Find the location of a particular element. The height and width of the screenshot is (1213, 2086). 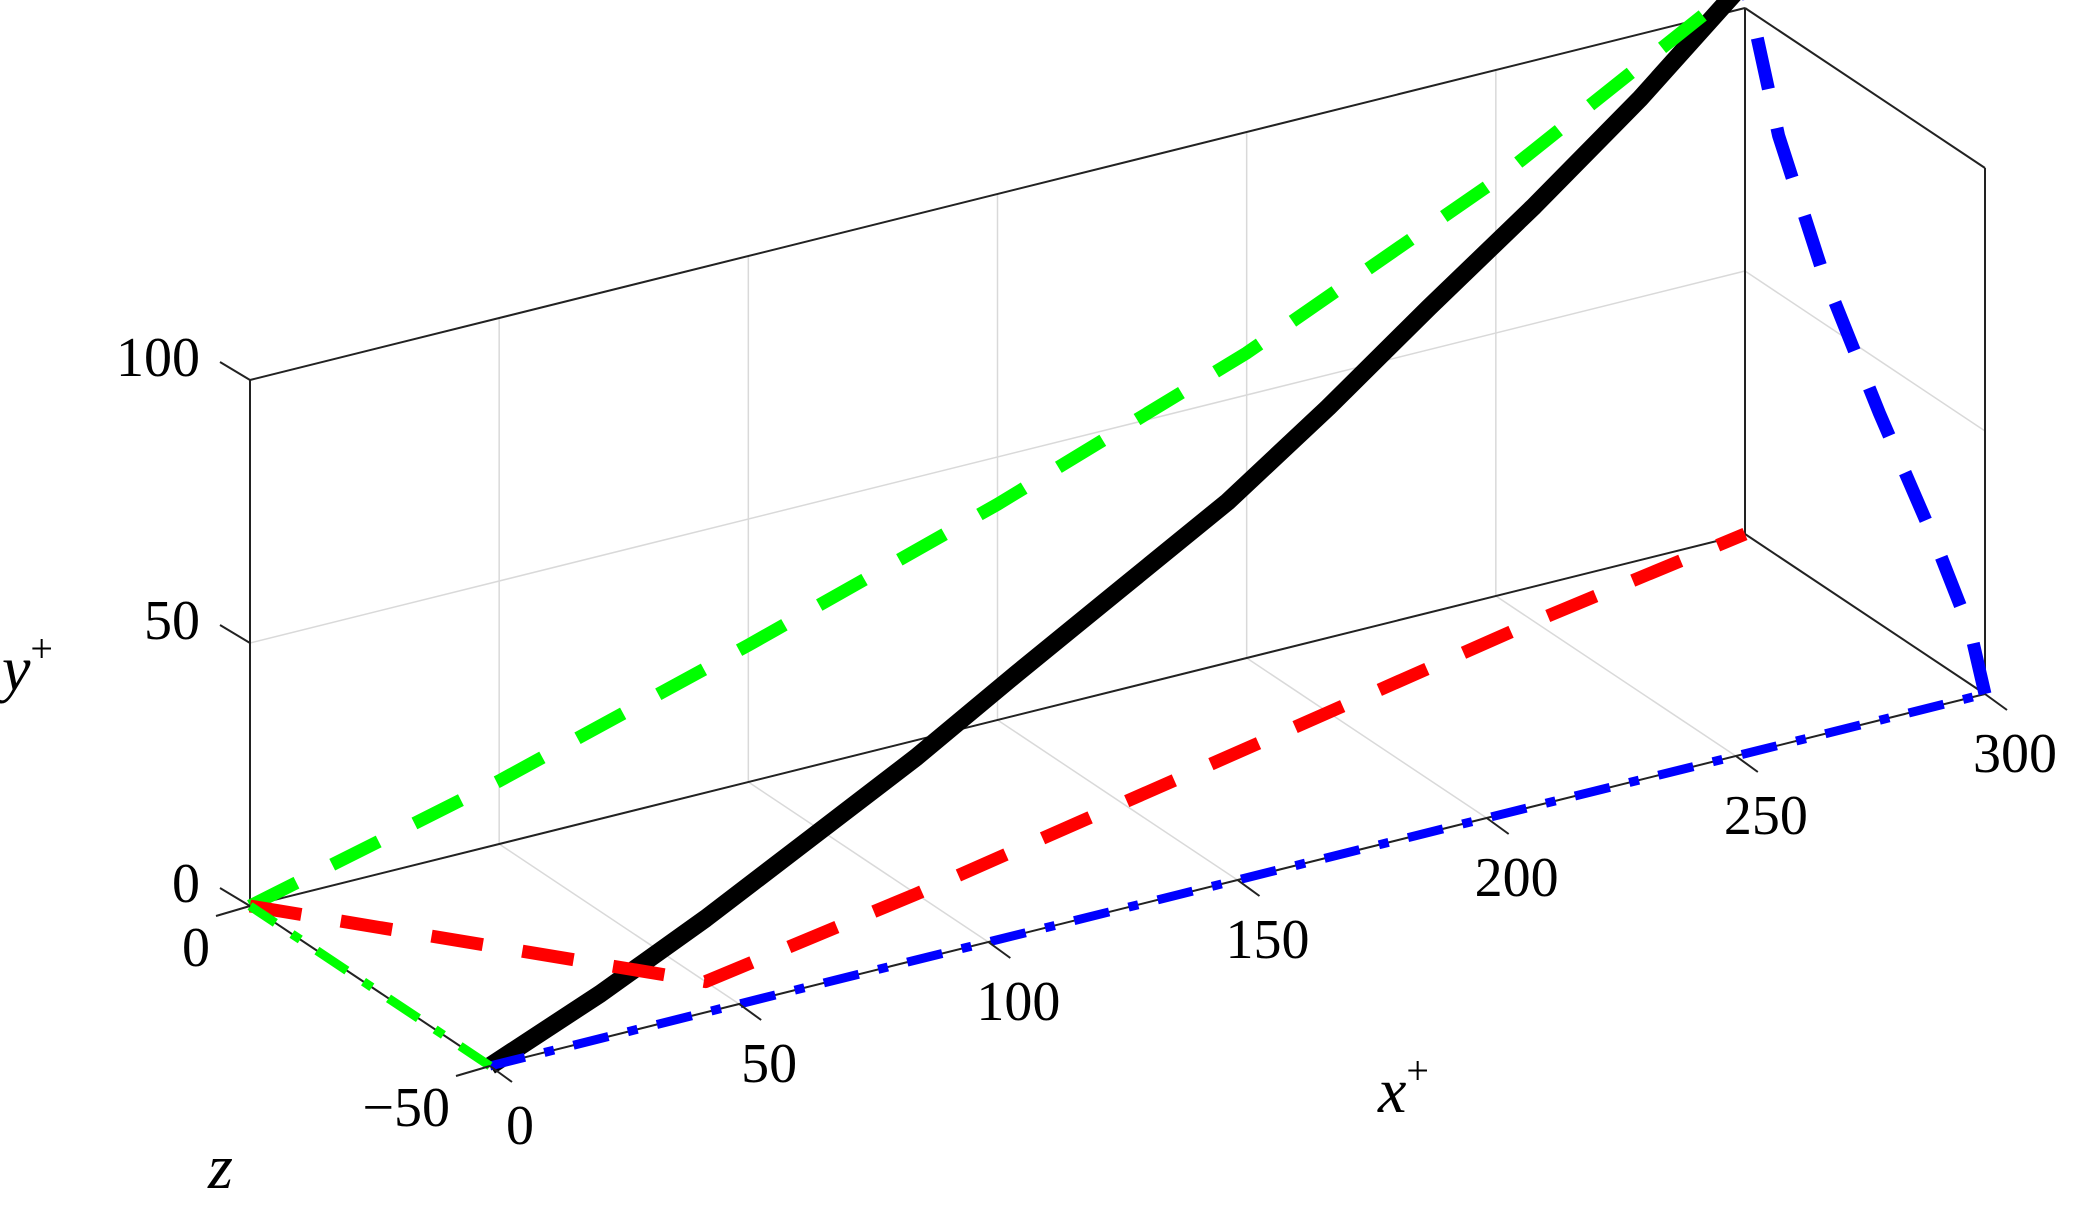

x-tick-label: 150 is located at coordinates (1268, 940).